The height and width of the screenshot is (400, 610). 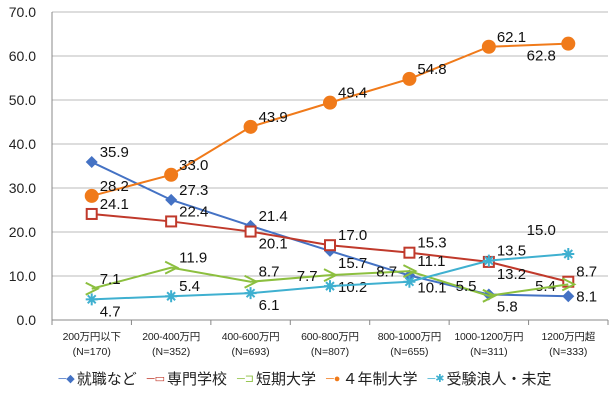 What do you see at coordinates (110, 311) in the screenshot?
I see `data-label: 4.7` at bounding box center [110, 311].